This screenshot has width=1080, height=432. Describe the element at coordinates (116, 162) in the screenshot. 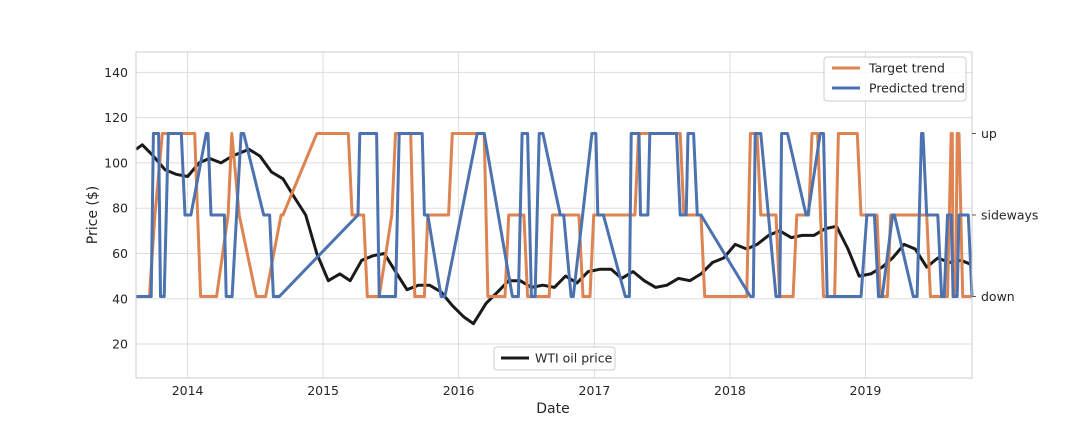

I see `y-tick-100: 100` at that location.